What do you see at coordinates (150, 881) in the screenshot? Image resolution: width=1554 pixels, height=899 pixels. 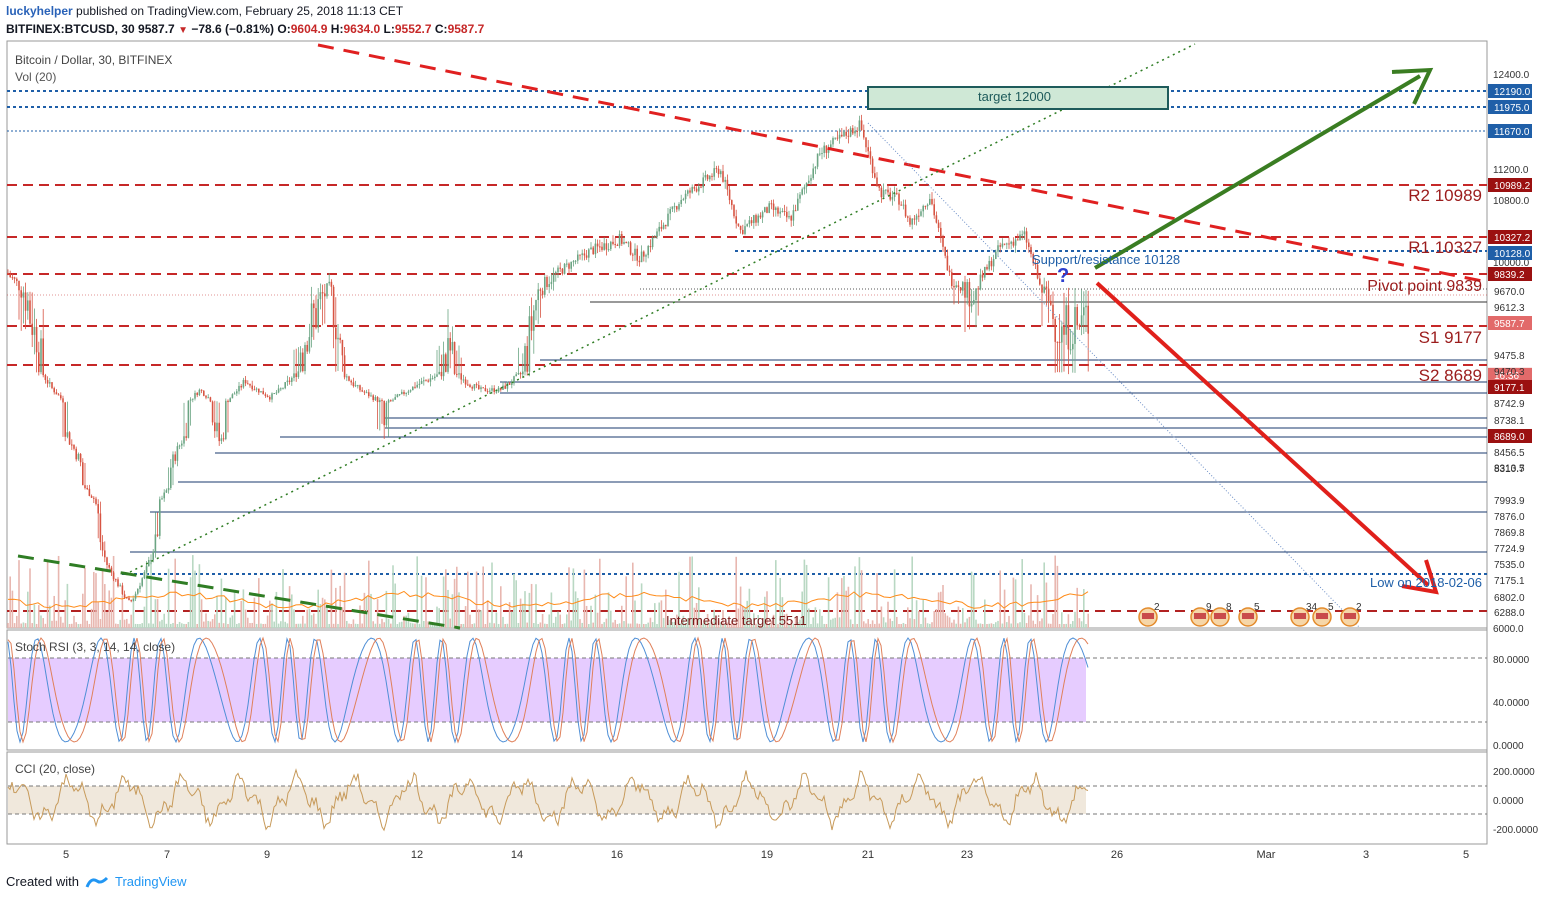 I see `tradingview-brand-link: TradingView` at bounding box center [150, 881].